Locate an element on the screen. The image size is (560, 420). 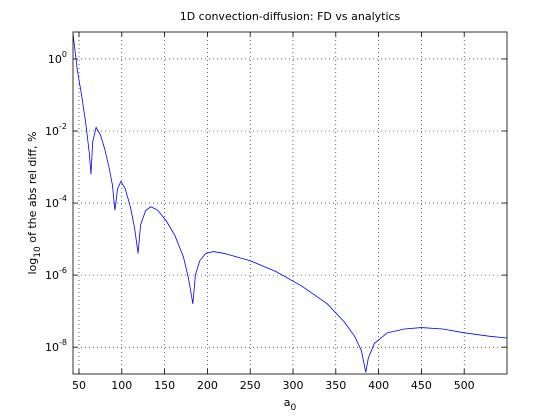
y-tick-label: 10⁻⁴ is located at coordinates (56, 202).